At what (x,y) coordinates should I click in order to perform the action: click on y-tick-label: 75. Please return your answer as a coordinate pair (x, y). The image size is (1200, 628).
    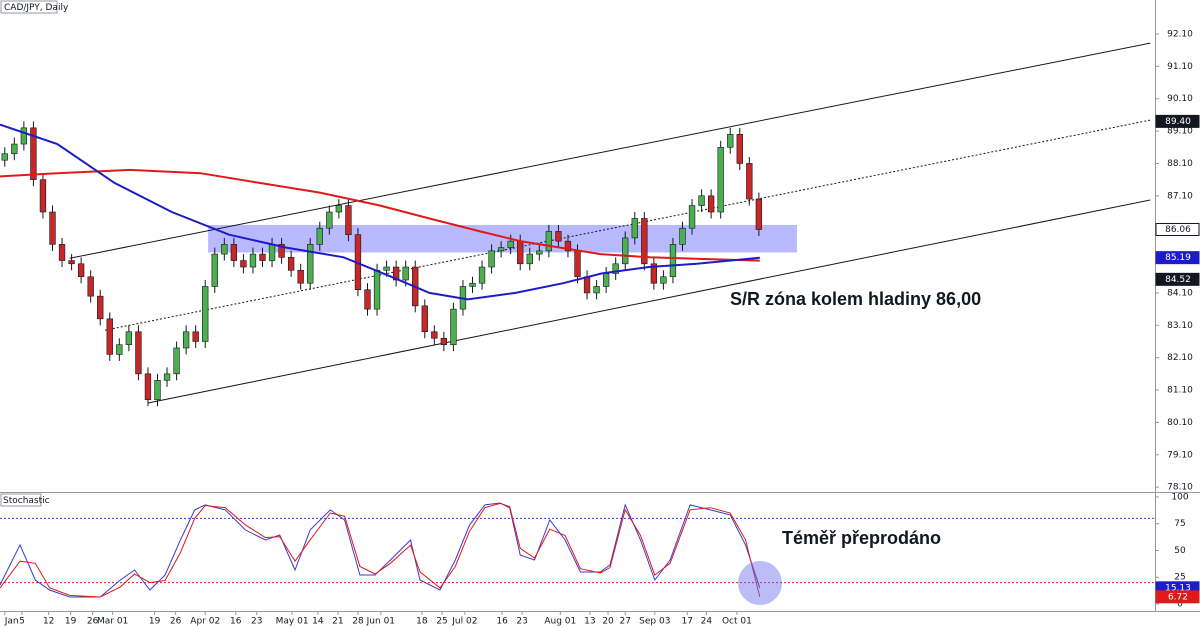
    Looking at the image, I should click on (1179, 524).